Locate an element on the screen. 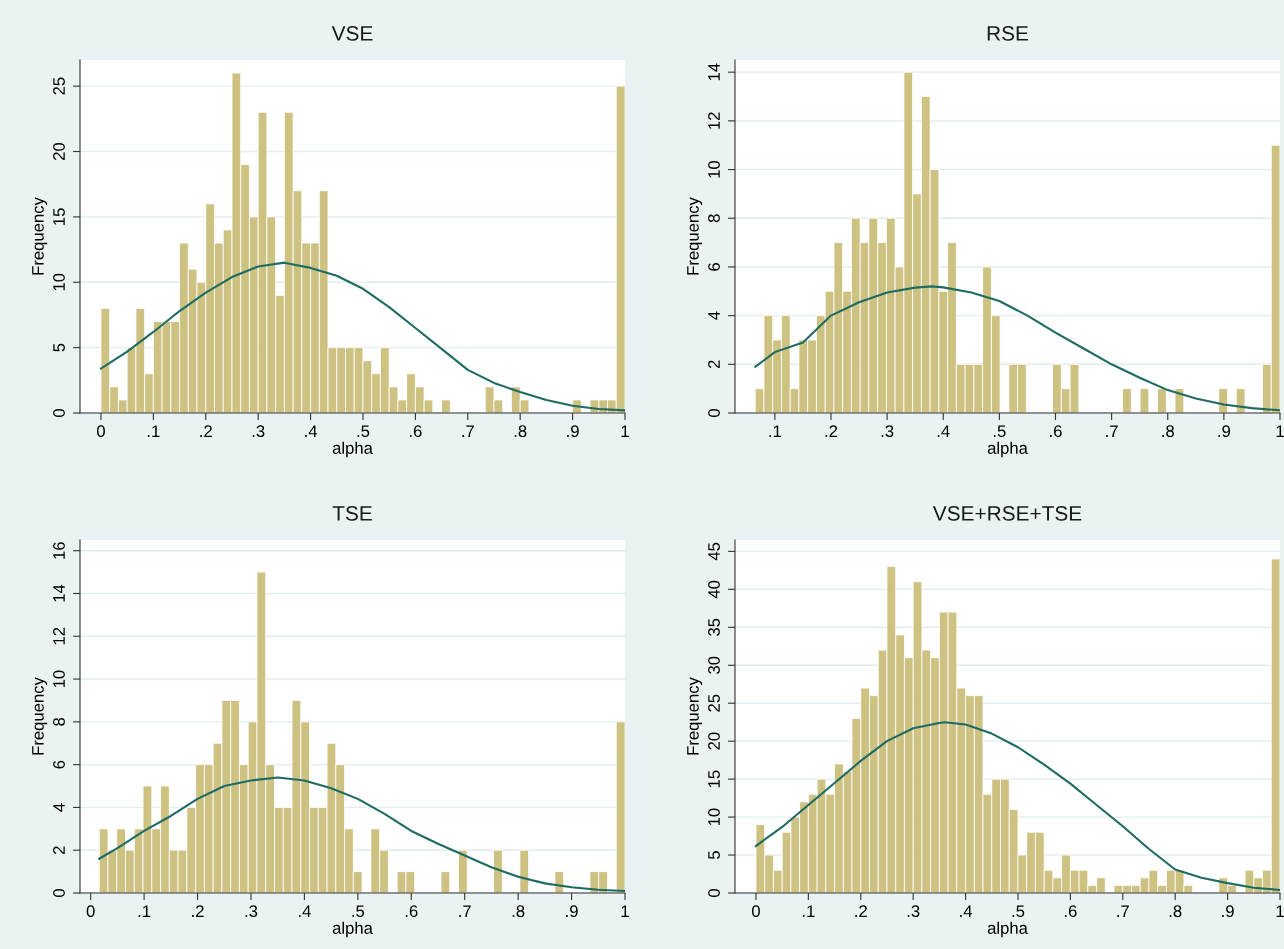 The width and height of the screenshot is (1284, 949). chart-title: VSE+RSE+TSE is located at coordinates (1007, 513).